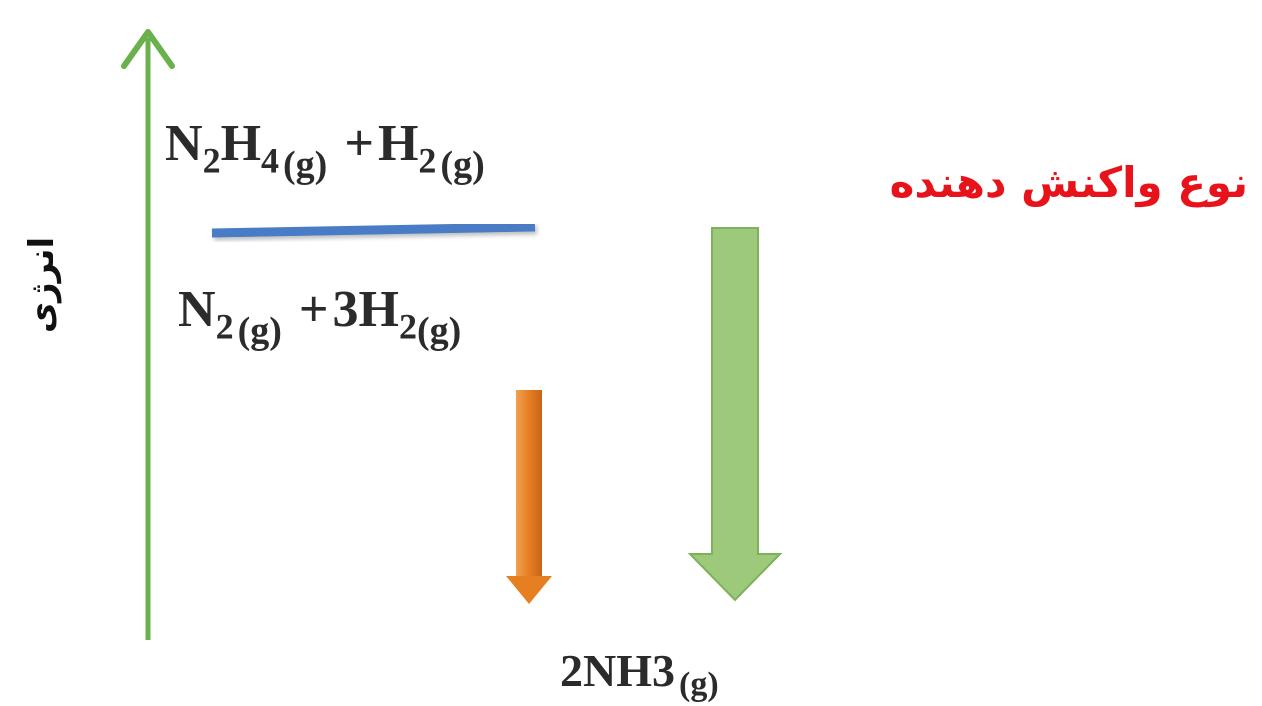 The width and height of the screenshot is (1262, 706). What do you see at coordinates (571, 670) in the screenshot?
I see `coefficient: 2` at bounding box center [571, 670].